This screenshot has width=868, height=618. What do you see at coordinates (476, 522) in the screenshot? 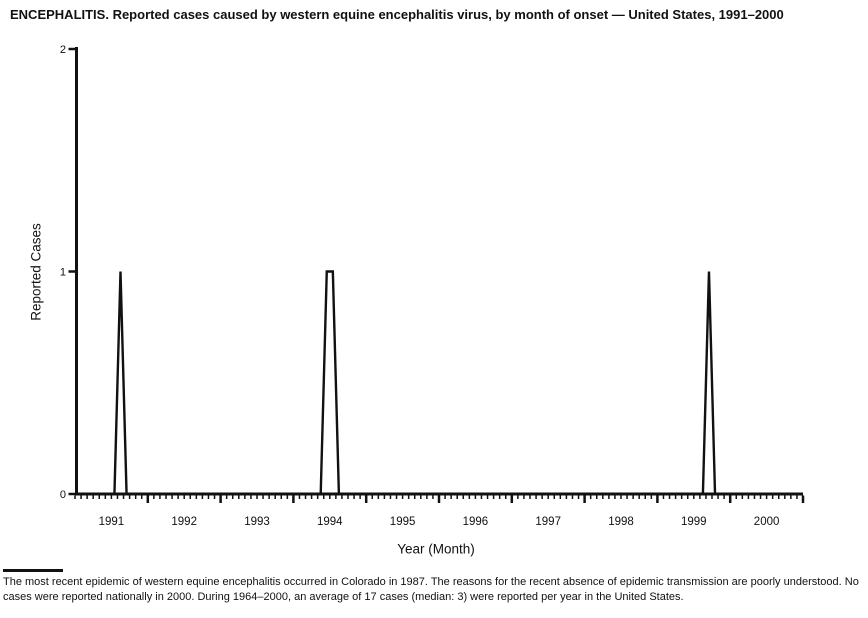
I see `year-label: 1996` at bounding box center [476, 522].